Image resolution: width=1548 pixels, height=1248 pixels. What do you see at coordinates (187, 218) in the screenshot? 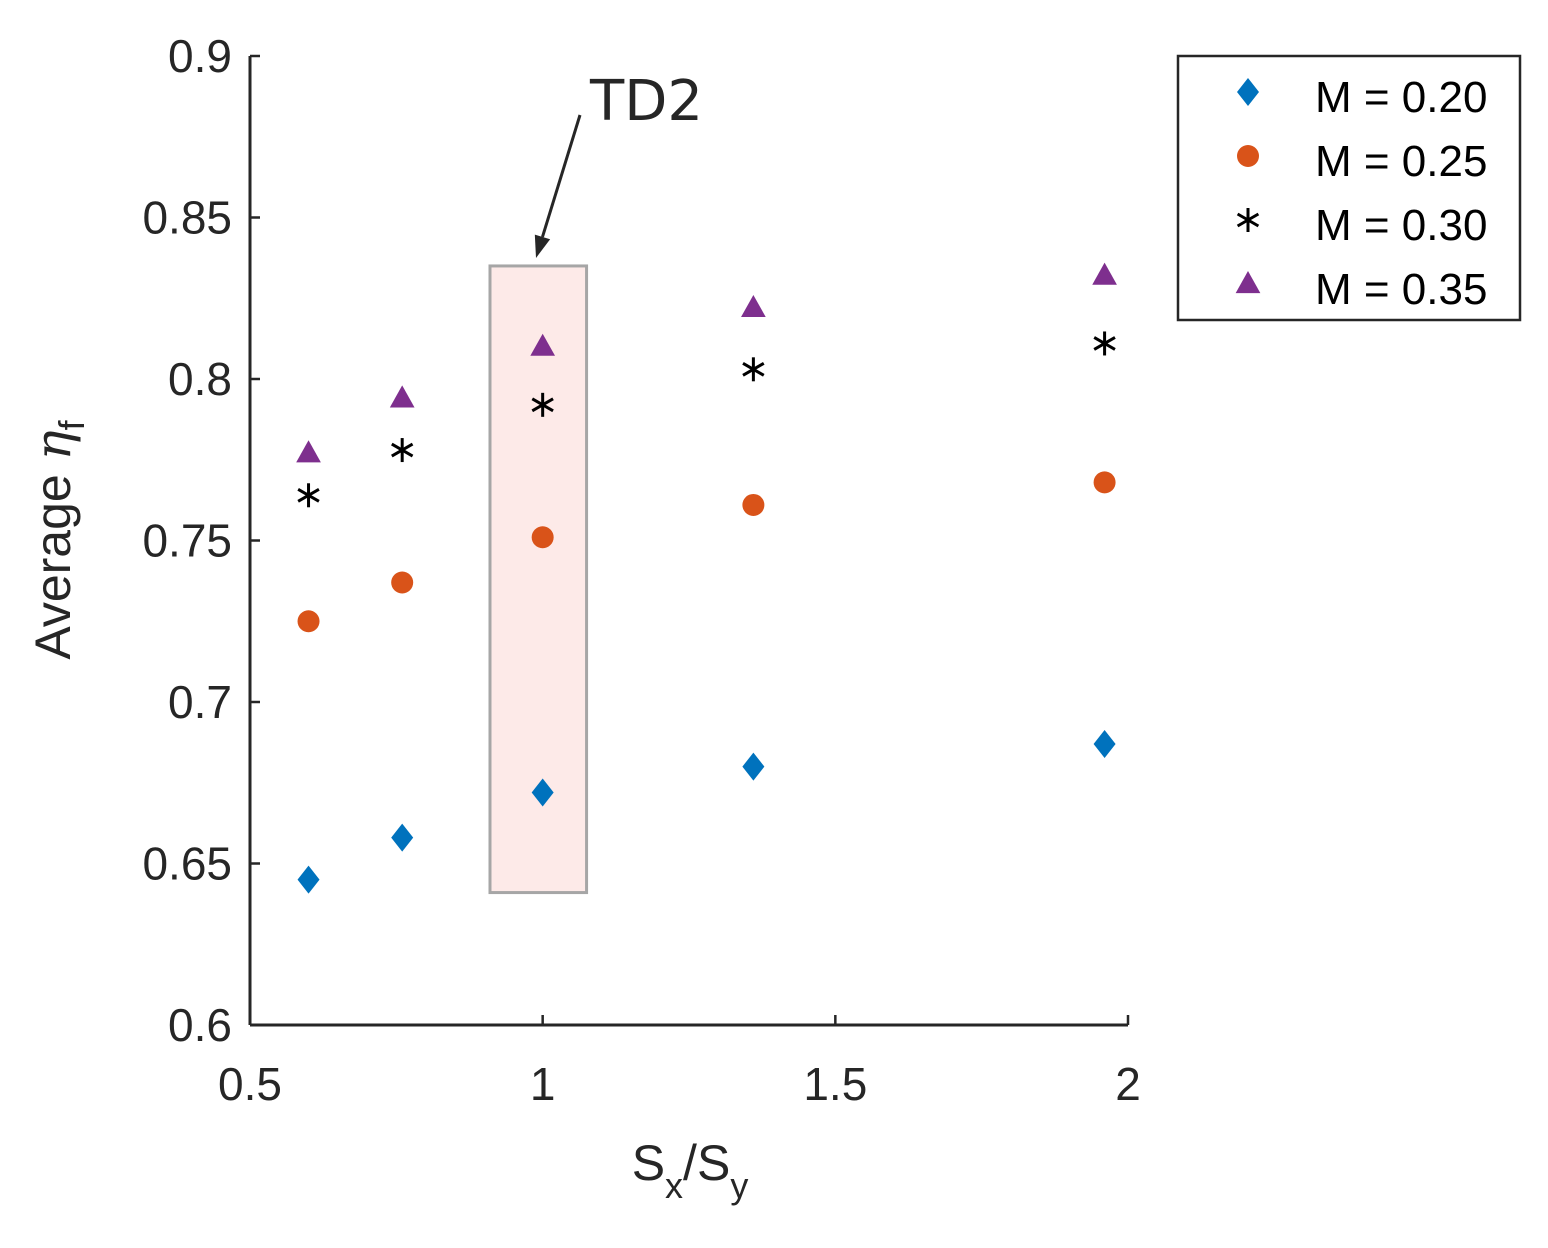
I see `y-tick-label: 0.85` at bounding box center [187, 218].